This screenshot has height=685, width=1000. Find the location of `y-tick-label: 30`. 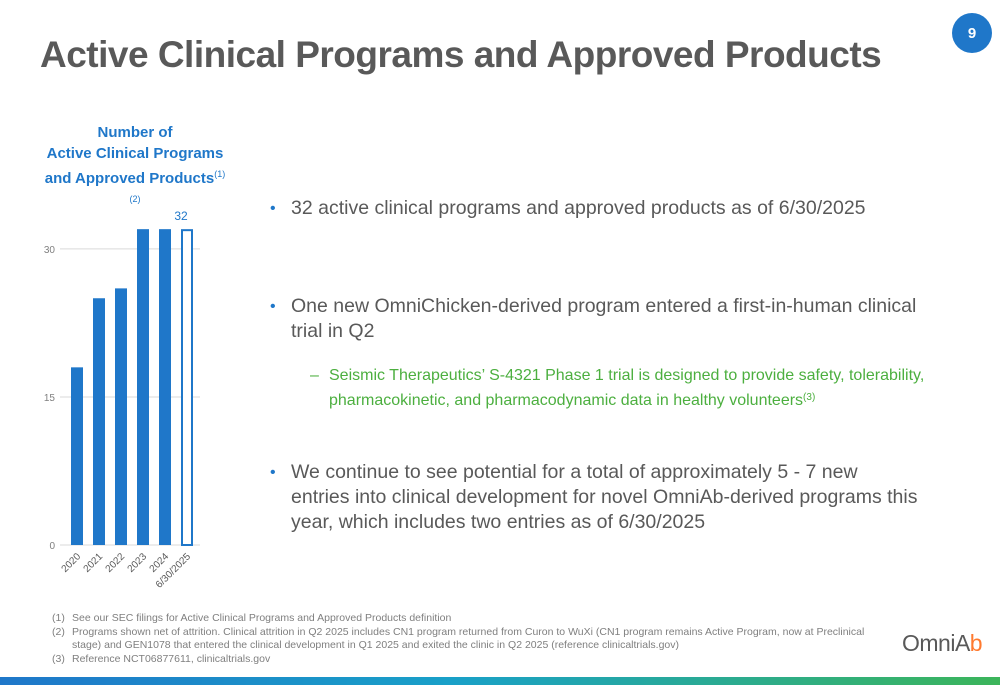

y-tick-label: 30 is located at coordinates (50, 250).